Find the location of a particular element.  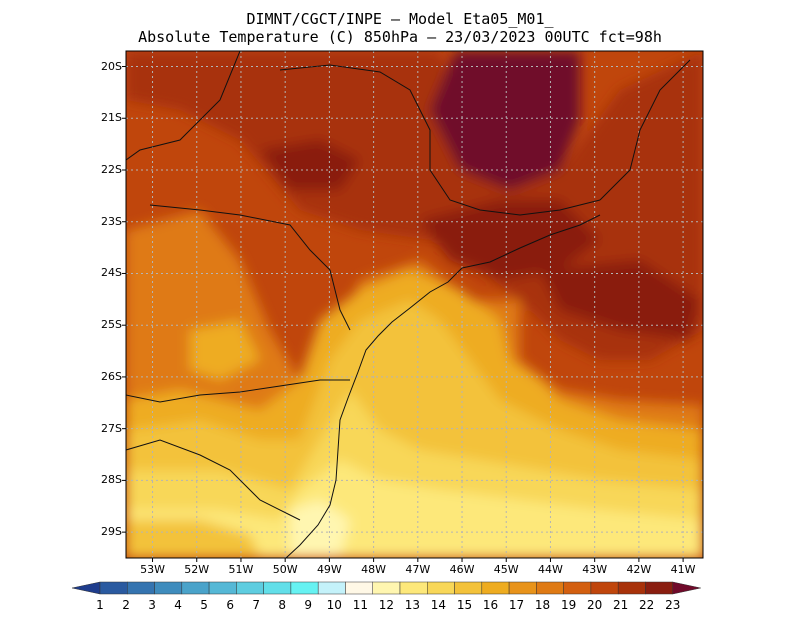

border-sp-mg is located at coordinates (440, 140).